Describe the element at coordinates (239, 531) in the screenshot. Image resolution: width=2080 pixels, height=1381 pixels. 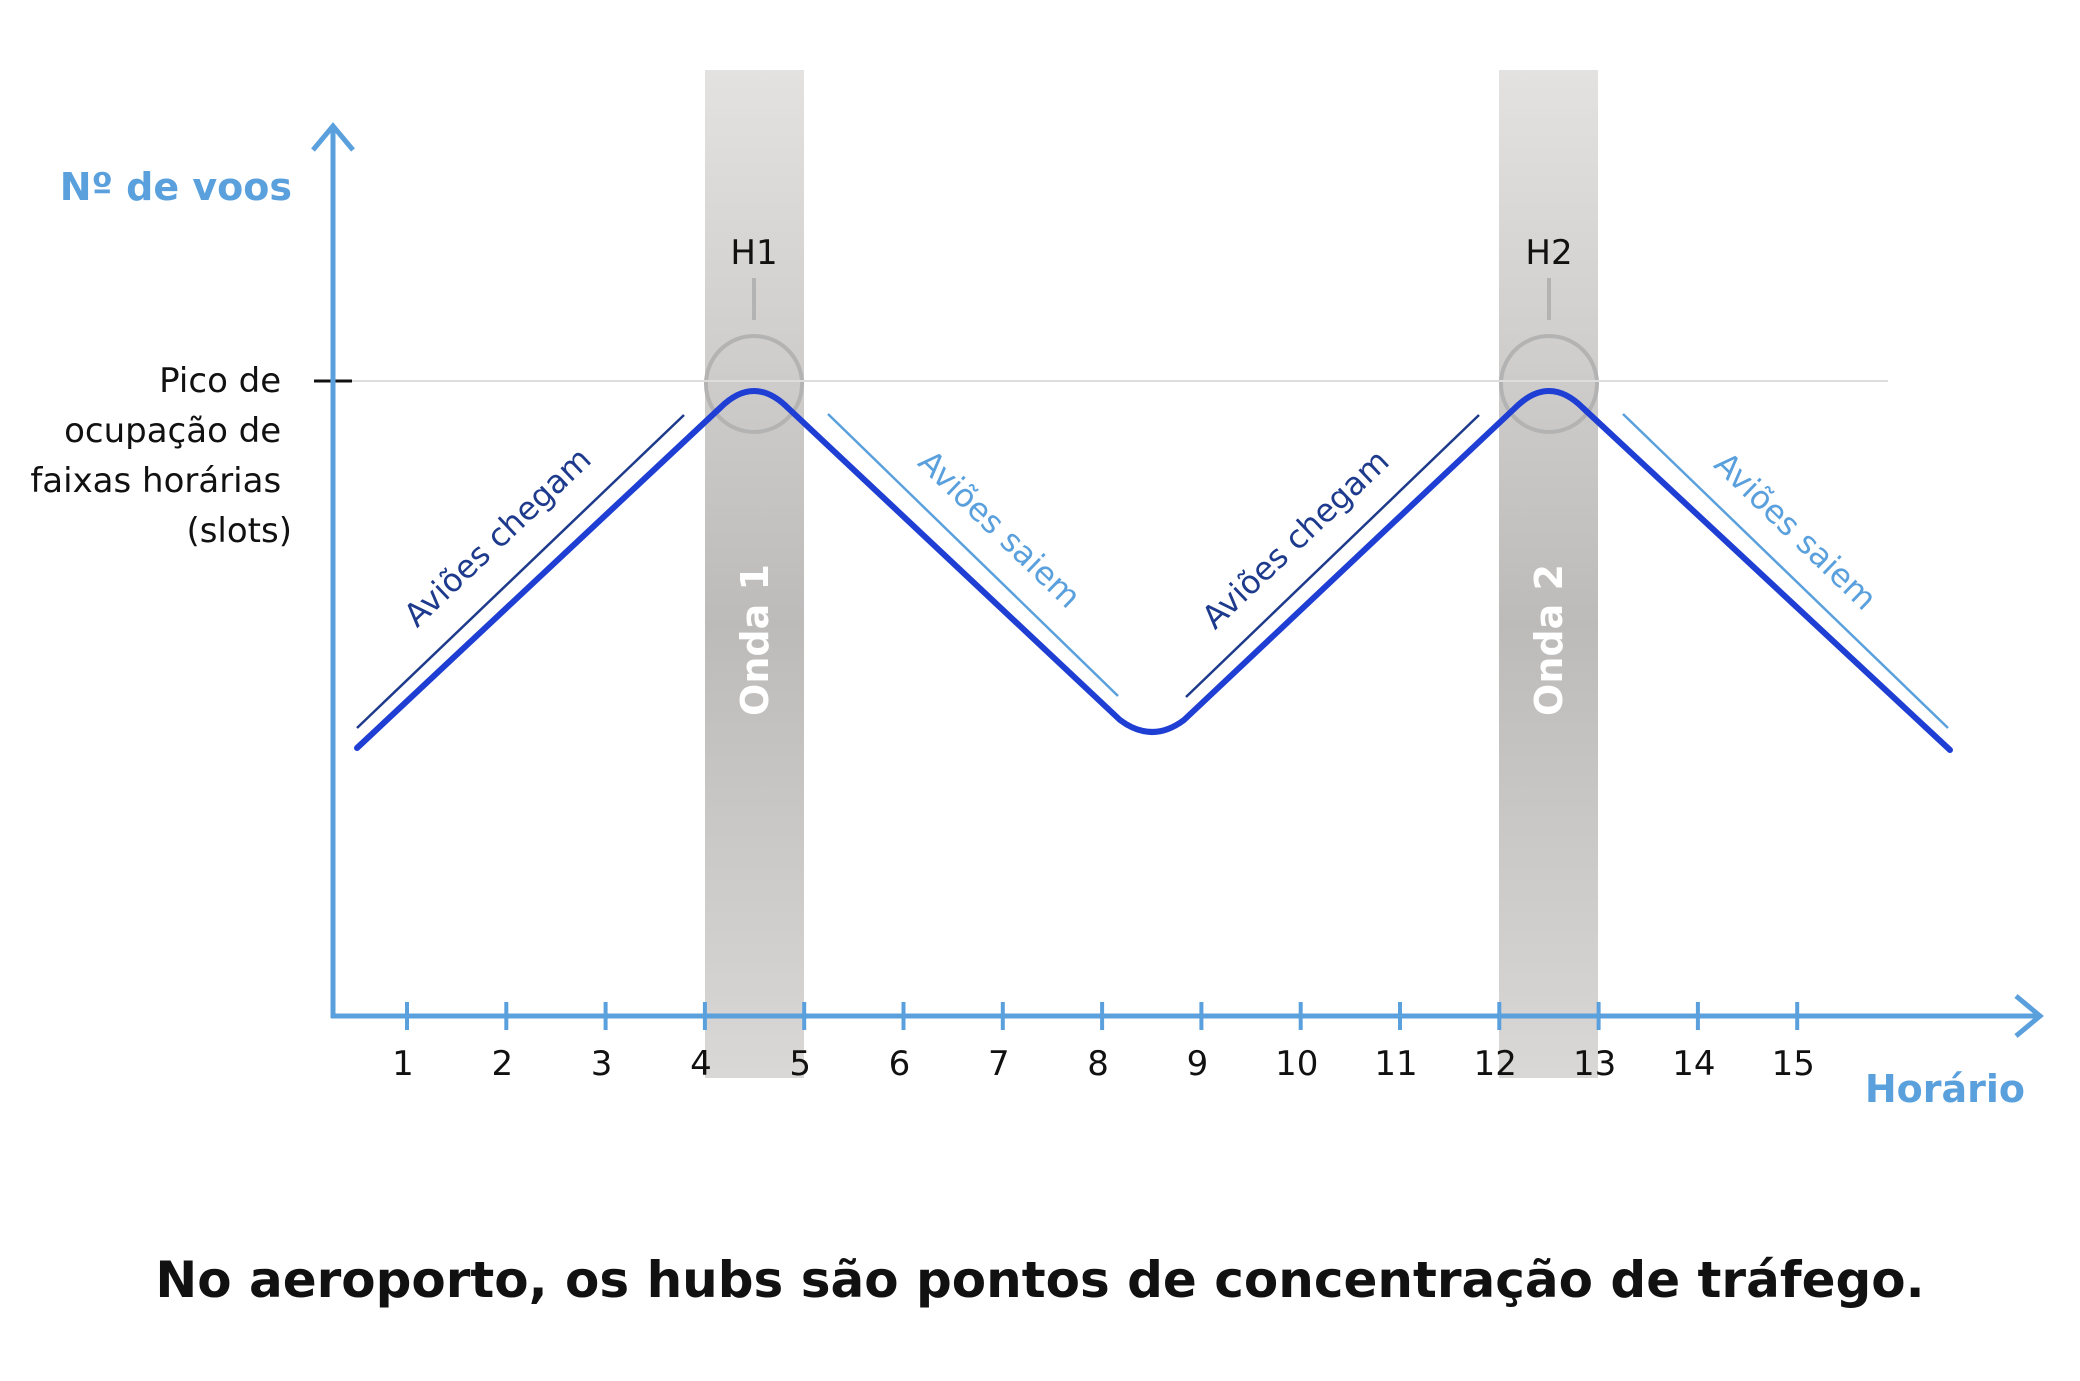
I see `peak-label-line-4: (slots)` at that location.